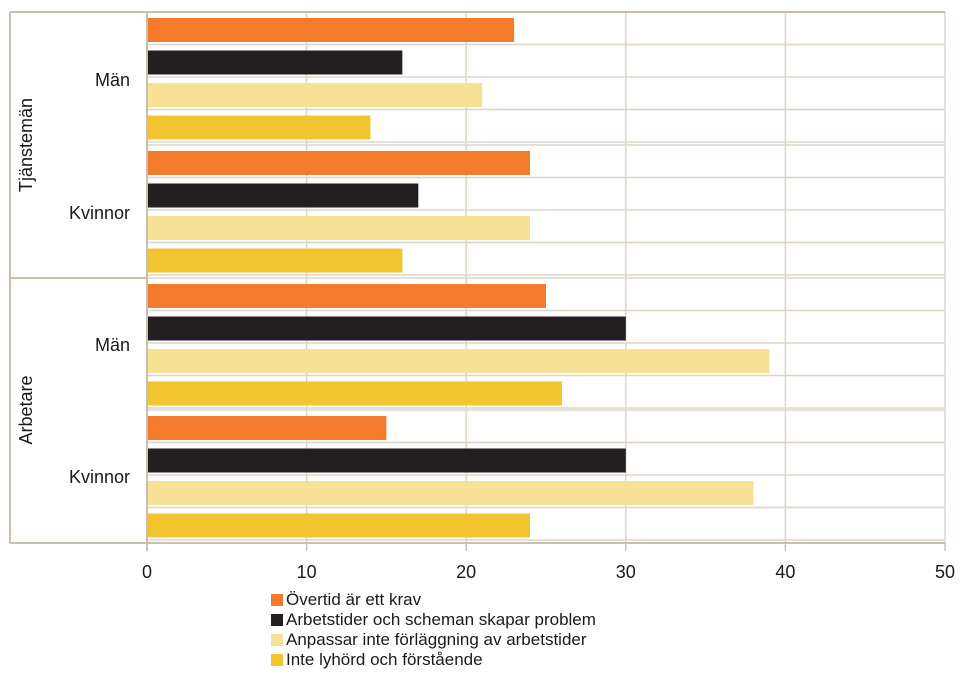 The height and width of the screenshot is (674, 960). I want to click on legend-item: Inte lyhörd och förstående, so click(433, 660).